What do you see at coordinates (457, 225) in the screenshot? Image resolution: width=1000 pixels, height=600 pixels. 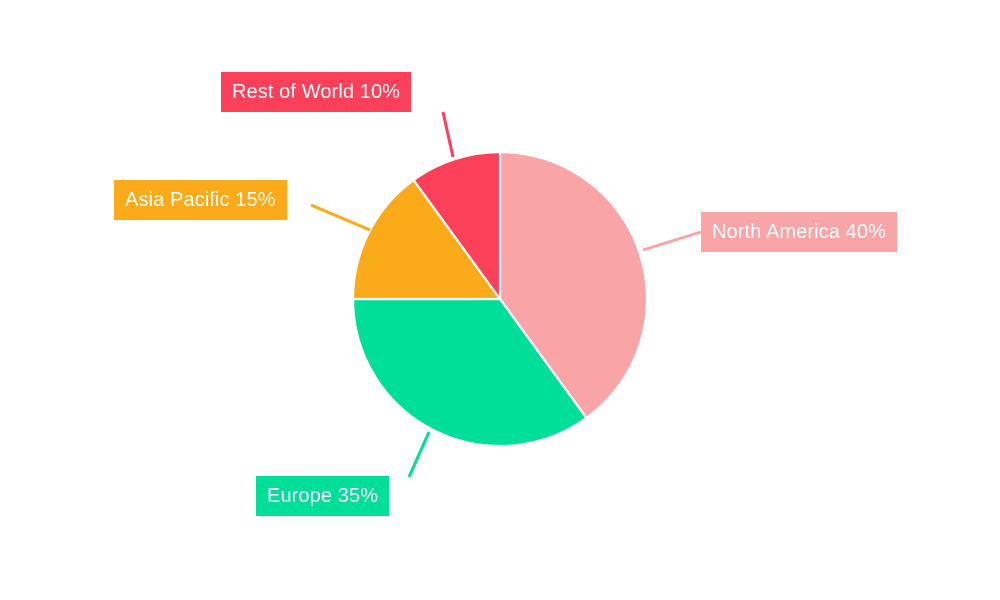 I see `pie-slice-rest-of-world` at bounding box center [457, 225].